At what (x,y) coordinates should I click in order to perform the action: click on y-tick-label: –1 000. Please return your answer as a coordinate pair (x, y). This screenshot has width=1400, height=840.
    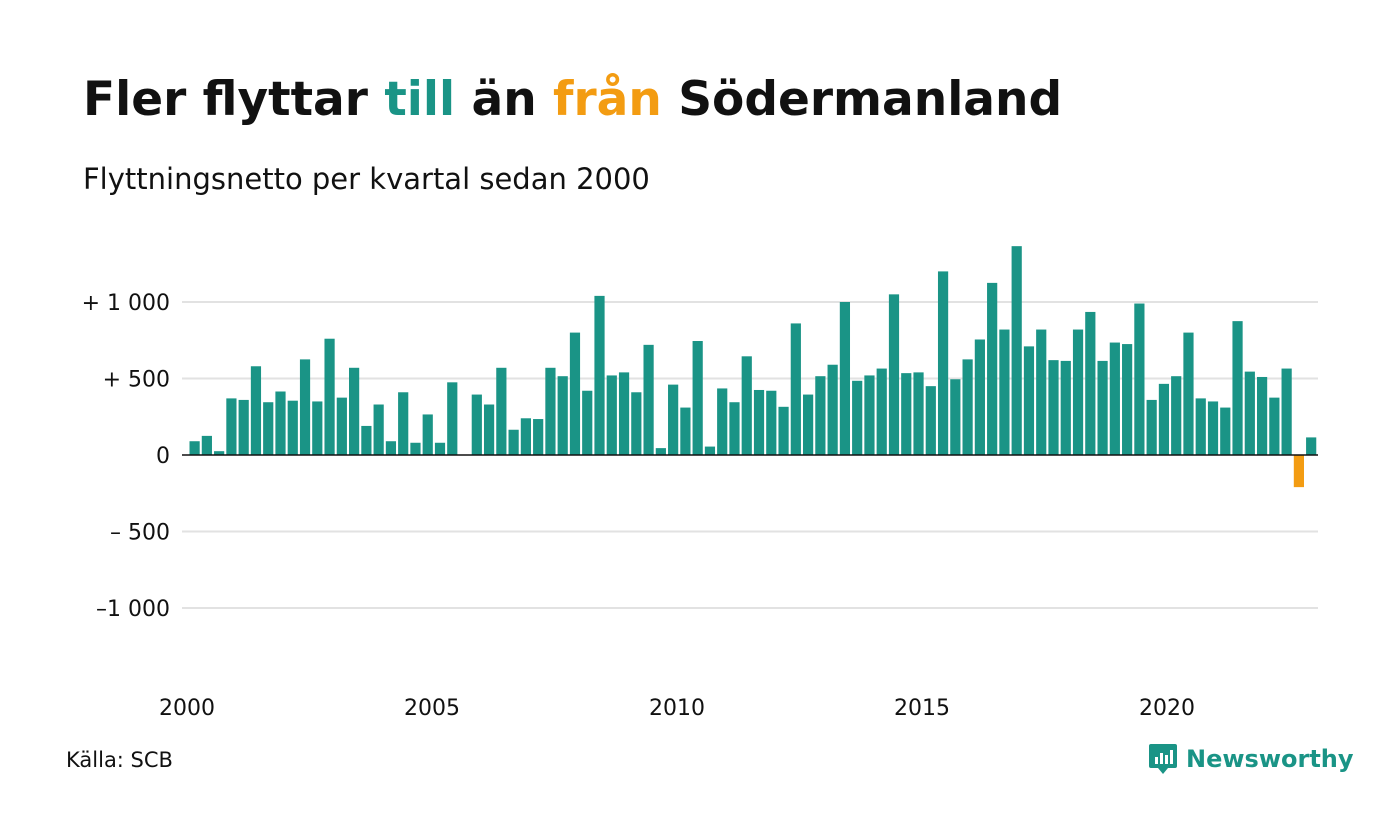
    Looking at the image, I should click on (133, 609).